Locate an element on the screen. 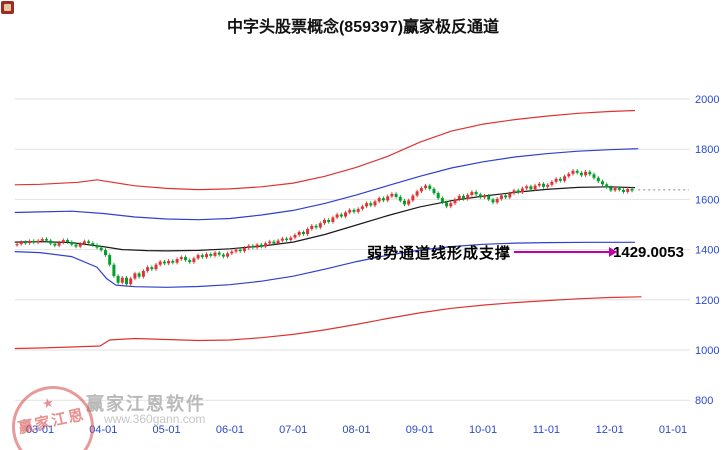  support-annotation: 弱势通道线形成支撑 1429.0053 is located at coordinates (525, 252).